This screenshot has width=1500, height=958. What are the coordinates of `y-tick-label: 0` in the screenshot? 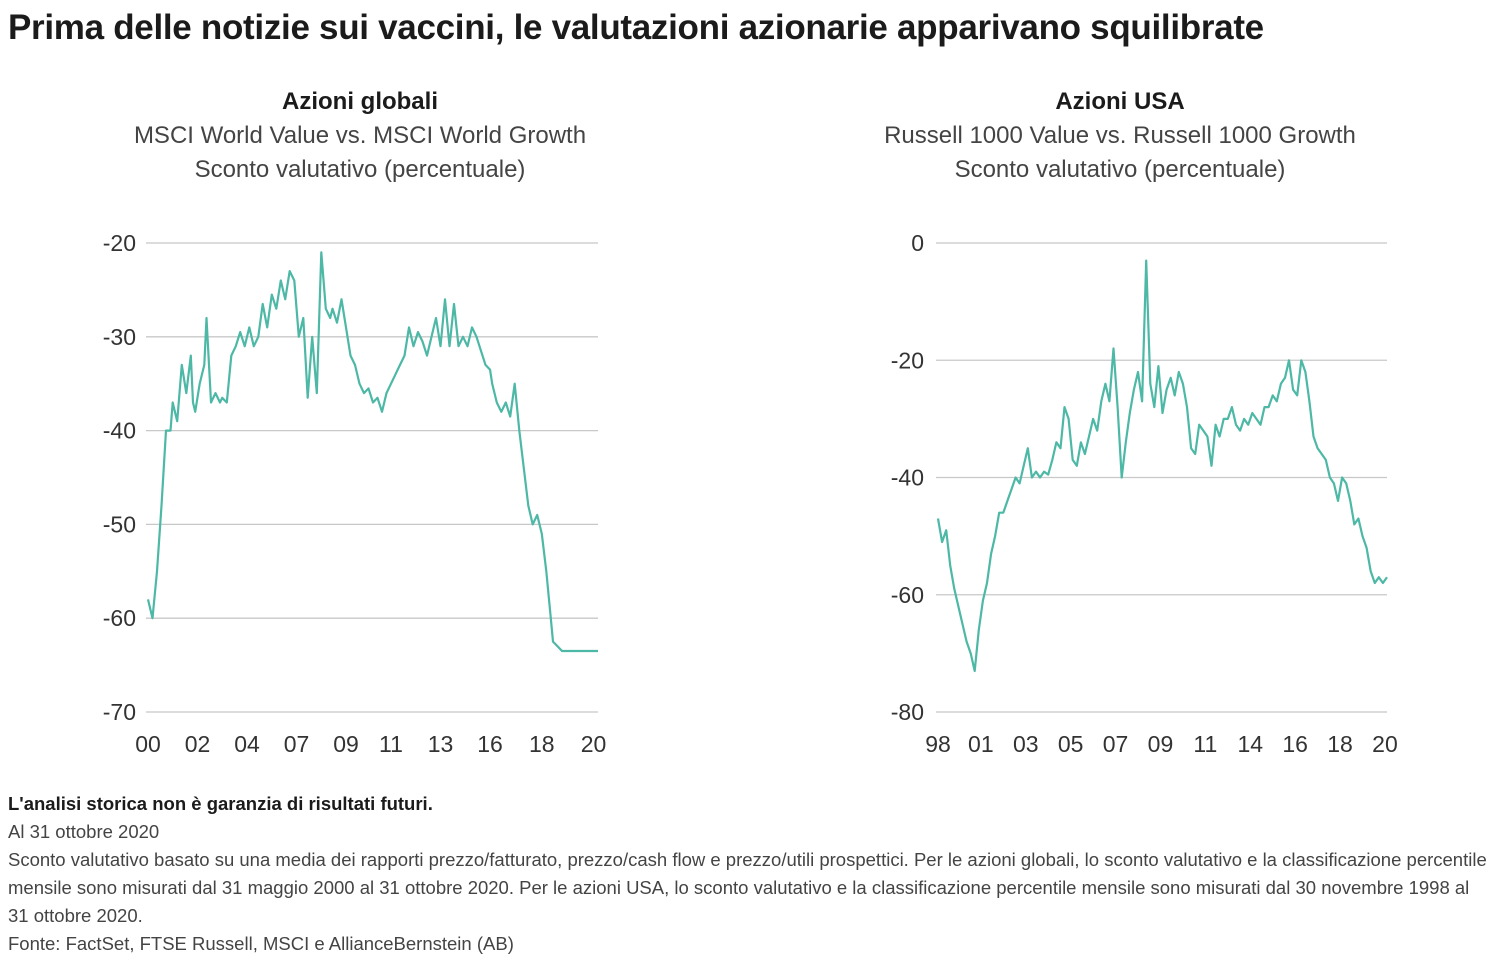 It's located at (917, 243).